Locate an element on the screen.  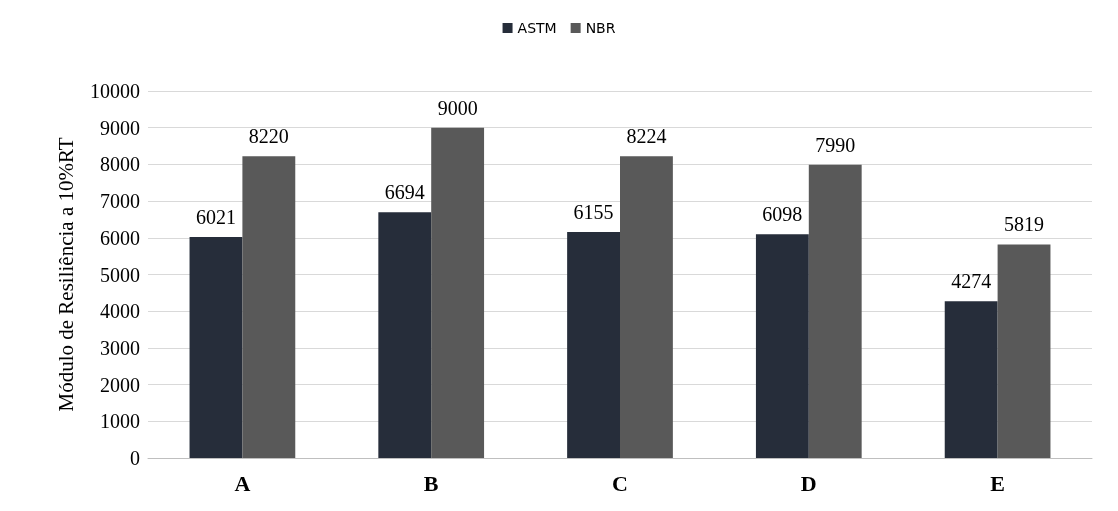
y-axis-title: Módulo de Resiliência a 10%RT is located at coordinates (65, 274).